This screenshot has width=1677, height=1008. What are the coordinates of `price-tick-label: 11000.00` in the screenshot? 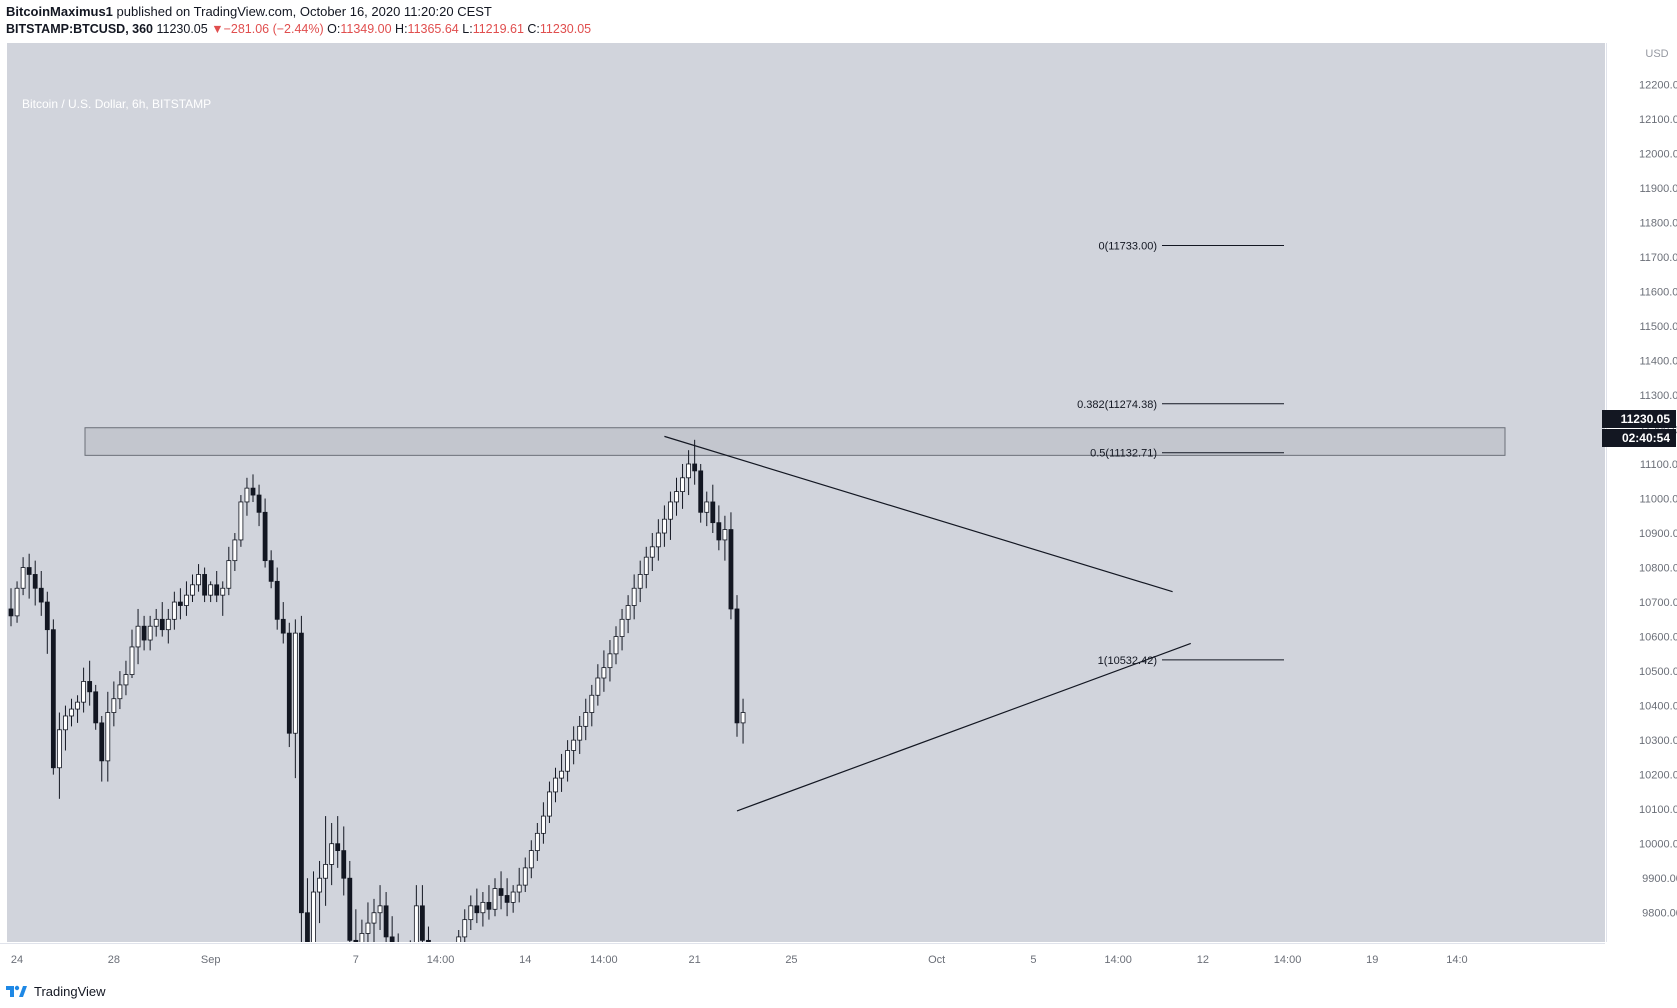 It's located at (1658, 500).